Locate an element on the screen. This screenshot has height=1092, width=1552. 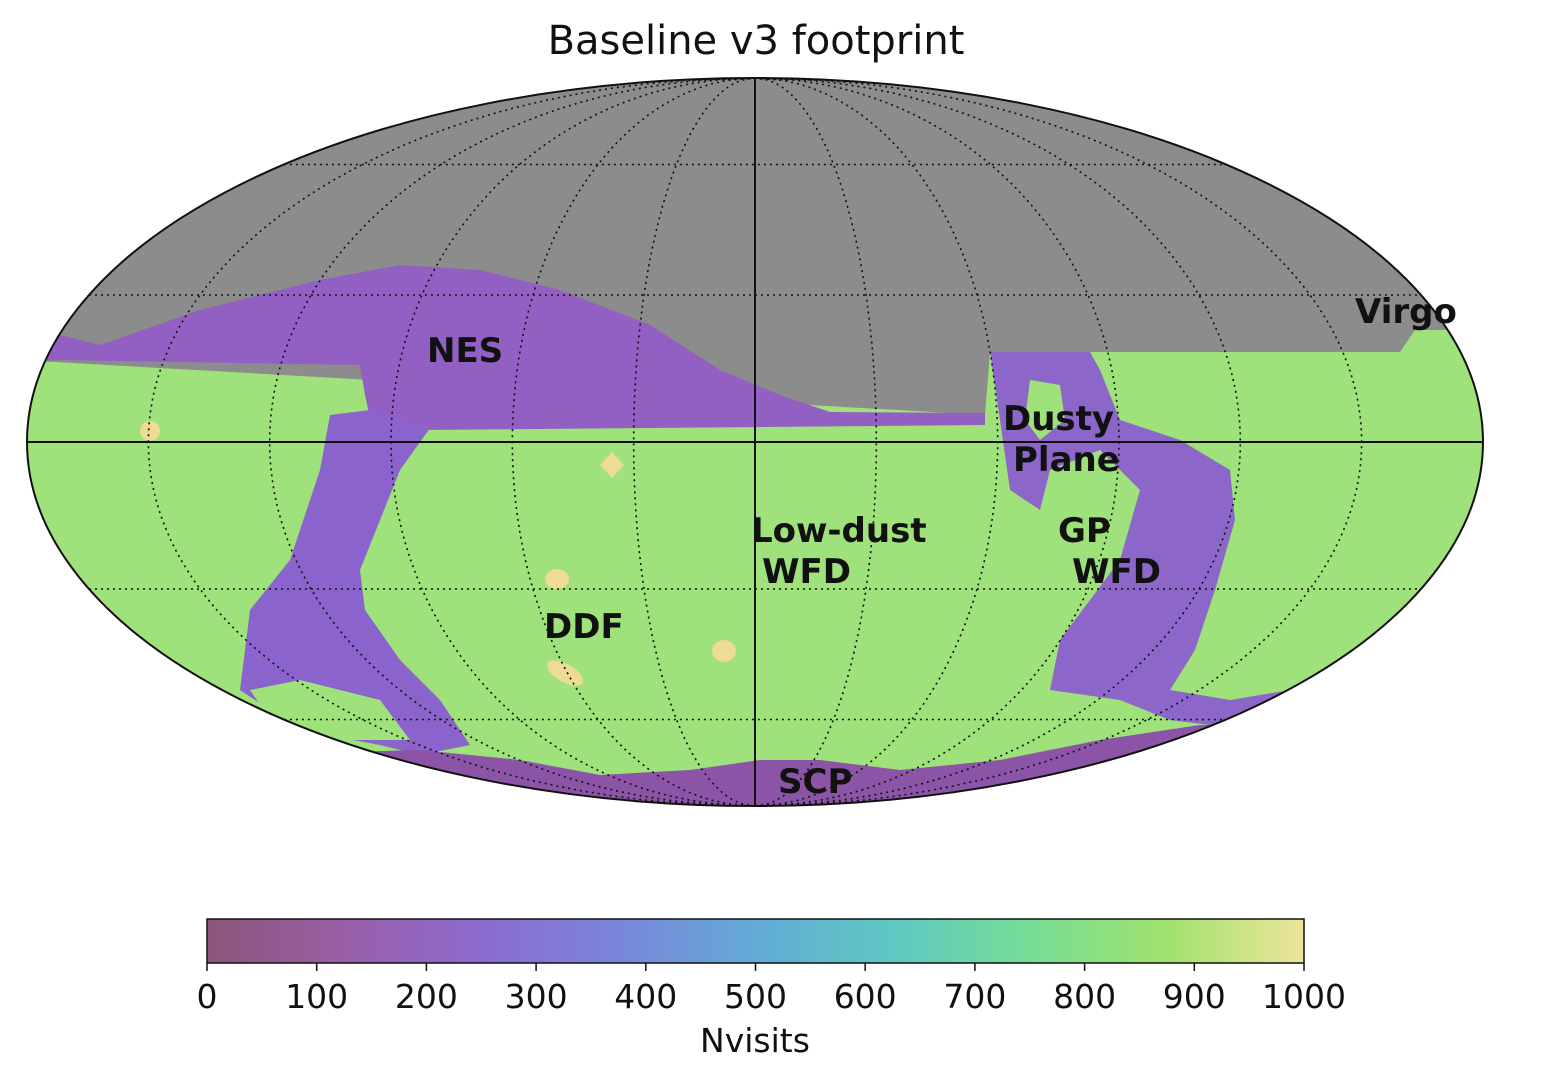
region-nes is located at coordinates (506, 347).